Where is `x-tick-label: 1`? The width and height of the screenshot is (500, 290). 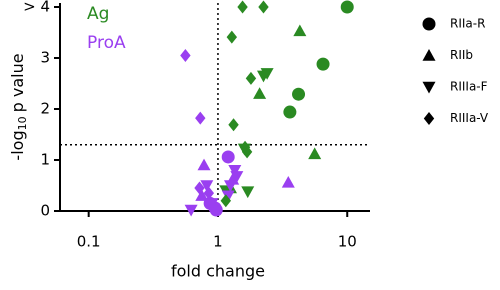 x-tick-label: 1 is located at coordinates (218, 242).